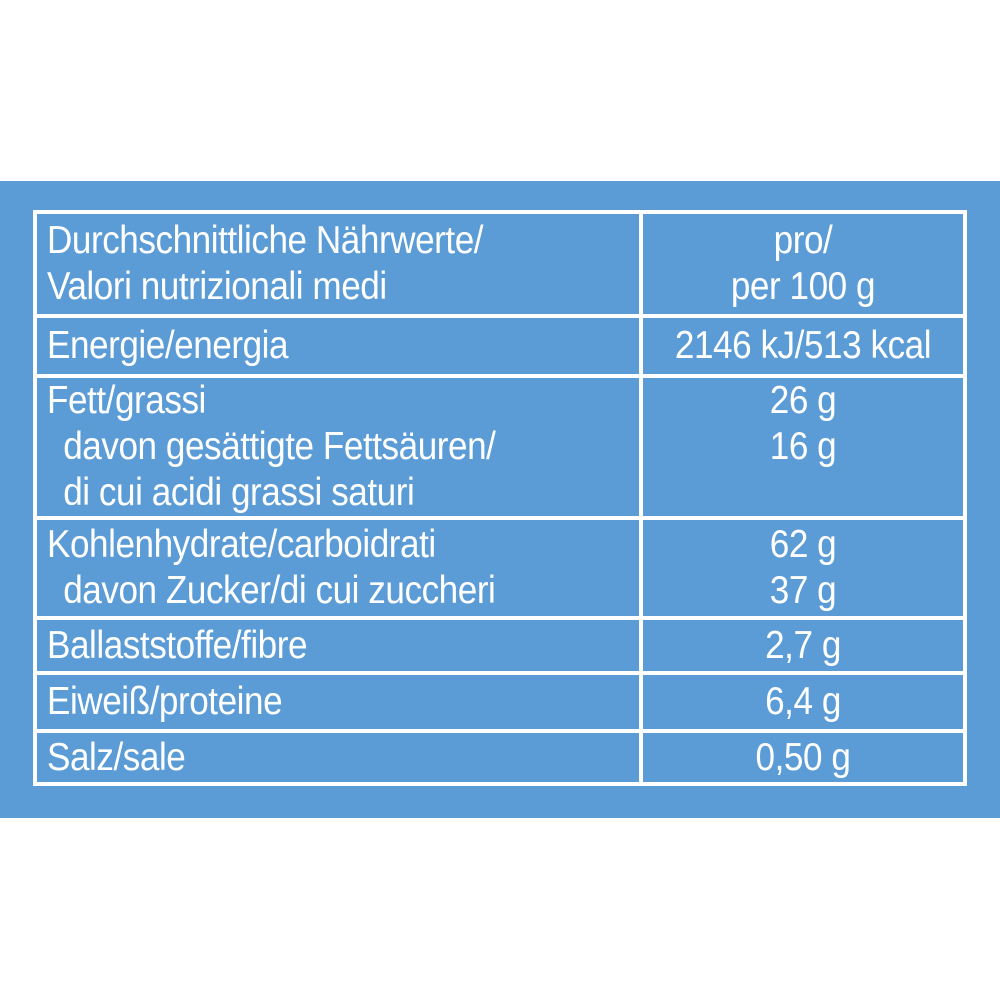 Image resolution: width=1000 pixels, height=1000 pixels. Describe the element at coordinates (279, 590) in the screenshot. I see `row-label-subline: davon Zucker/di cui zuccheri` at that location.